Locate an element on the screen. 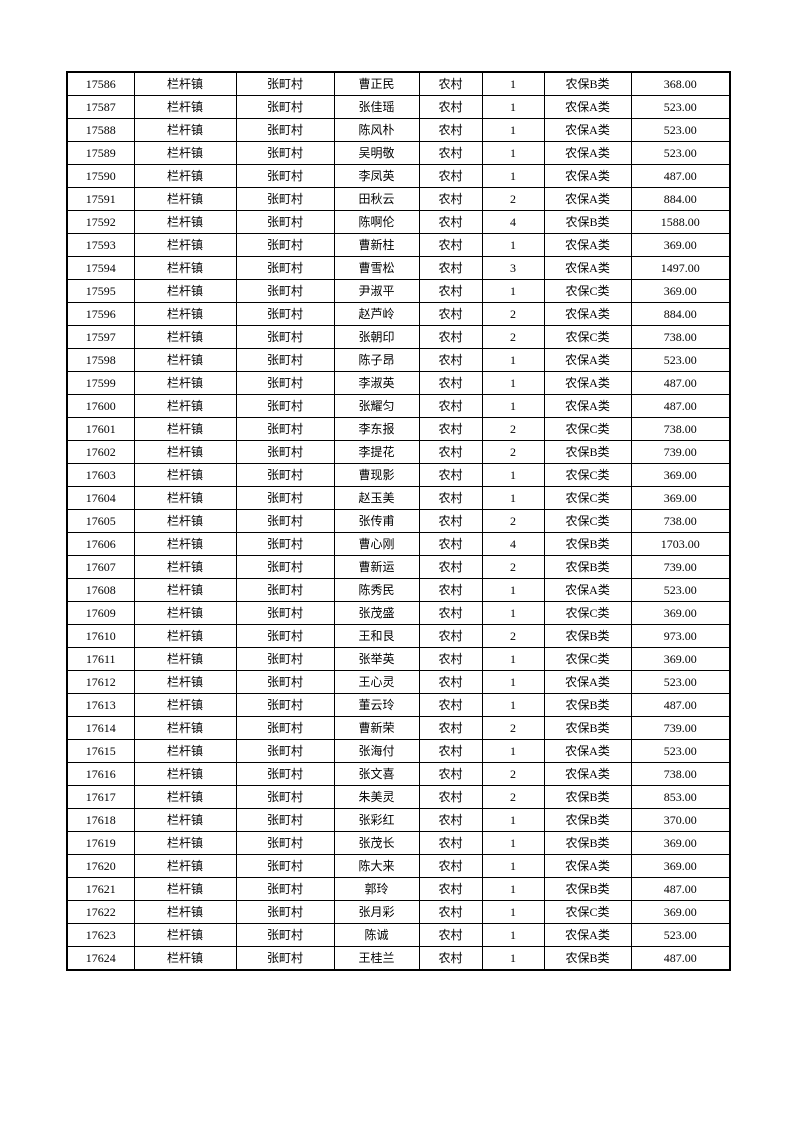 Image resolution: width=793 pixels, height=1122 pixels. cell-name: 张茂长 is located at coordinates (376, 843).